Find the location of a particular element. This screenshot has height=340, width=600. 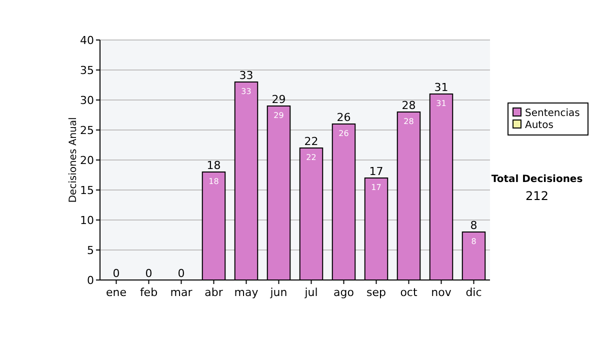

y-axis-title: Decisiones Anual is located at coordinates (73, 160).